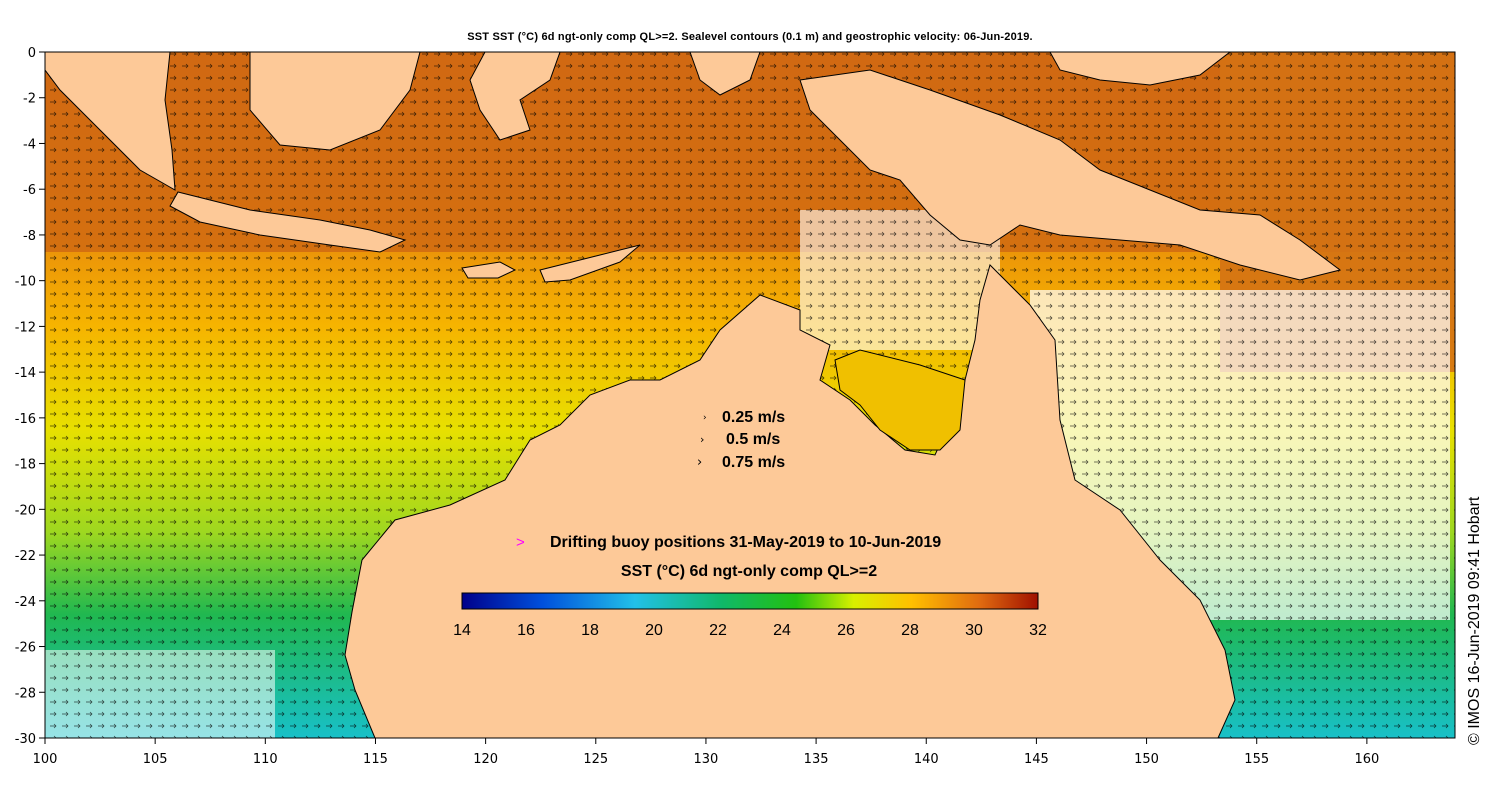  I want to click on velocity-legend-arrow-2: ›, so click(702, 439).